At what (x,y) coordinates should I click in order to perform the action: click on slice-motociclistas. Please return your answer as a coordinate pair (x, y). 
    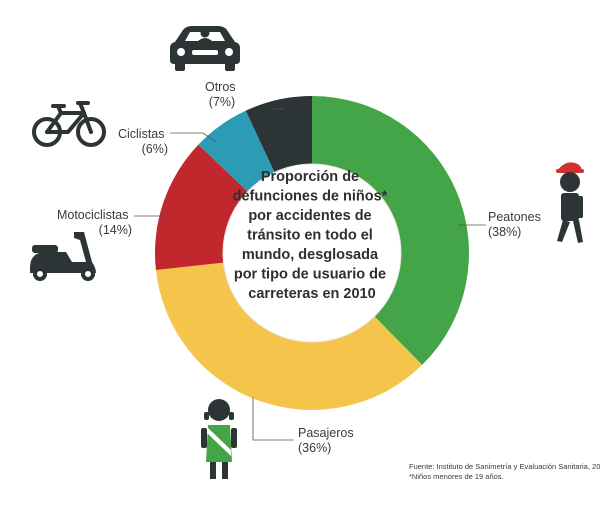
    Looking at the image, I should click on (201, 207).